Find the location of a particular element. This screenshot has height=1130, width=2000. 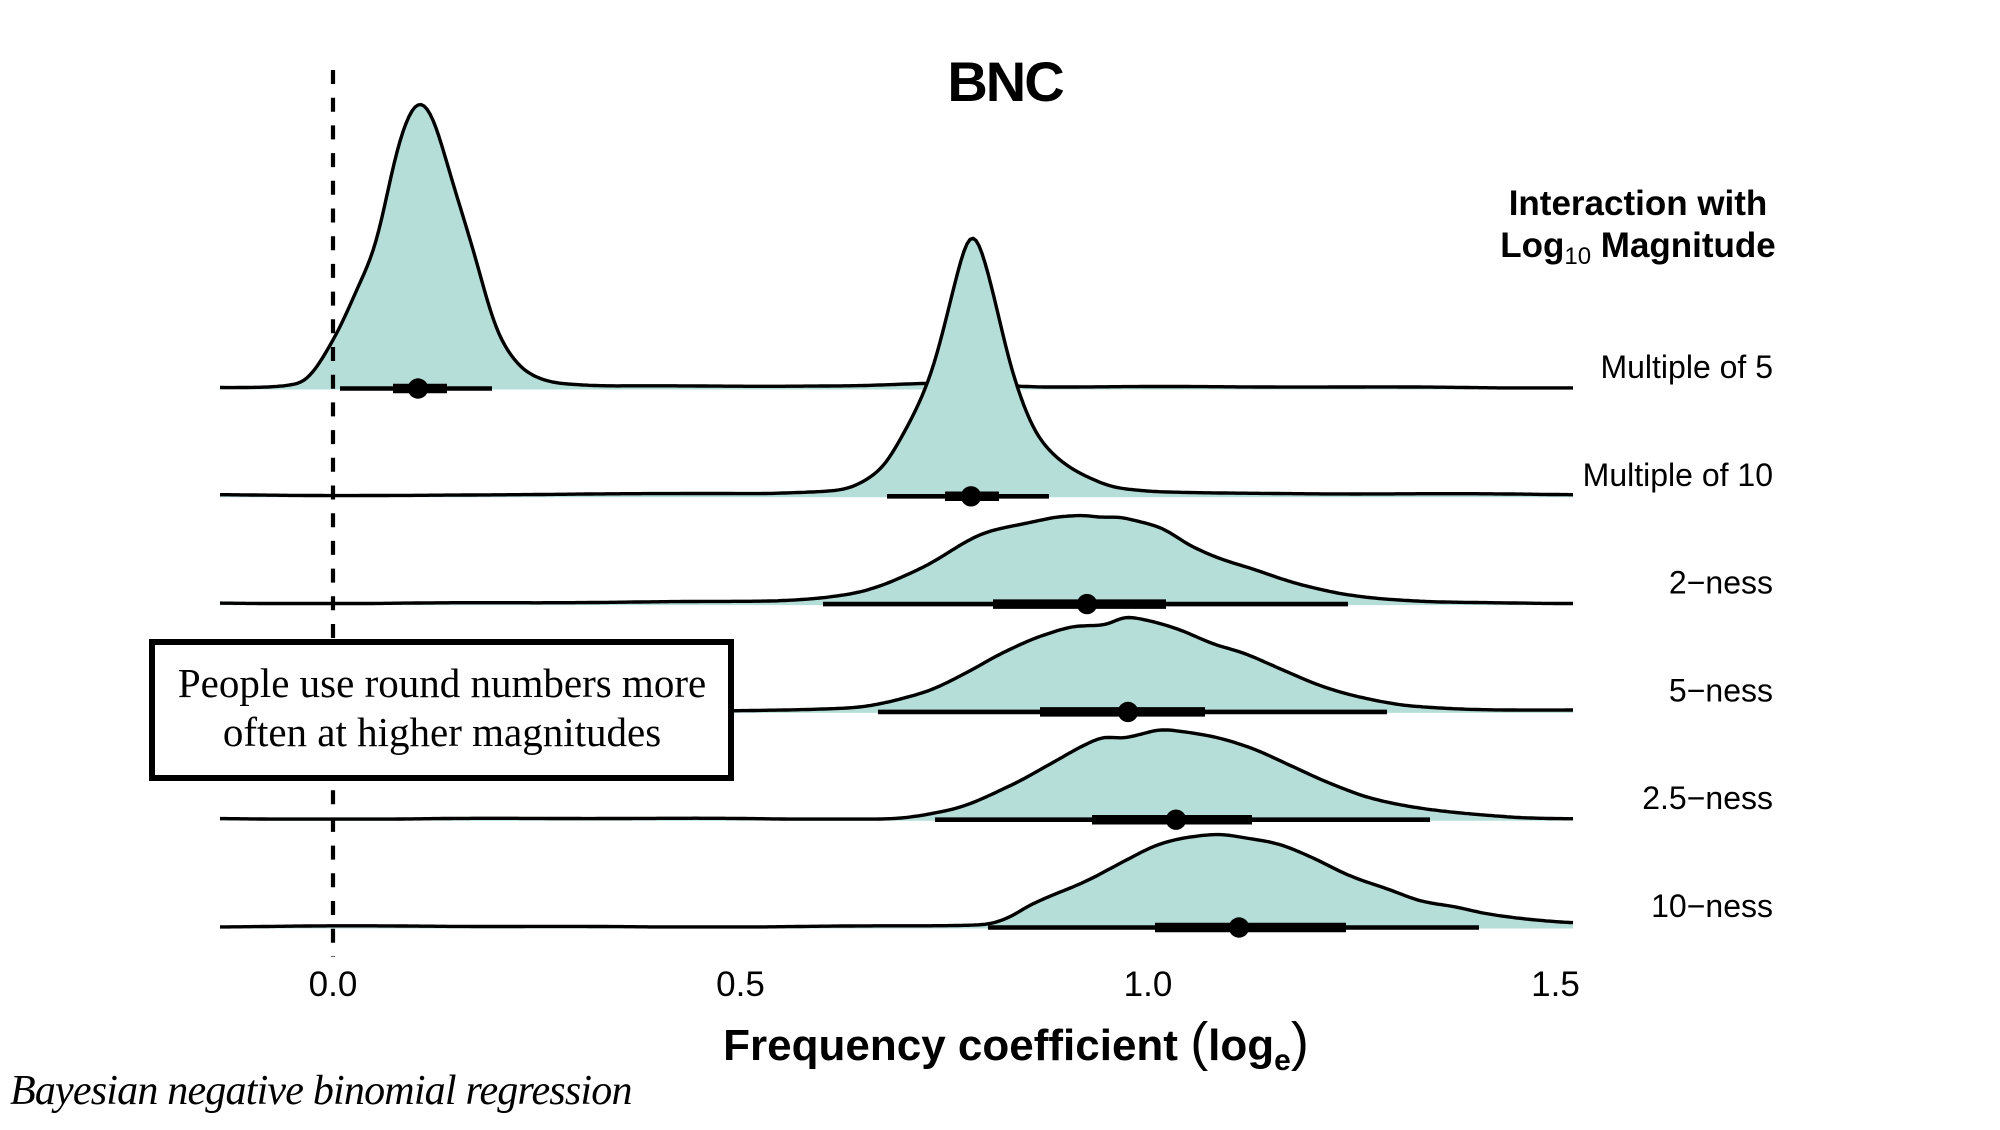

svg-text: People use round numbers more is located at coordinates (442, 683).